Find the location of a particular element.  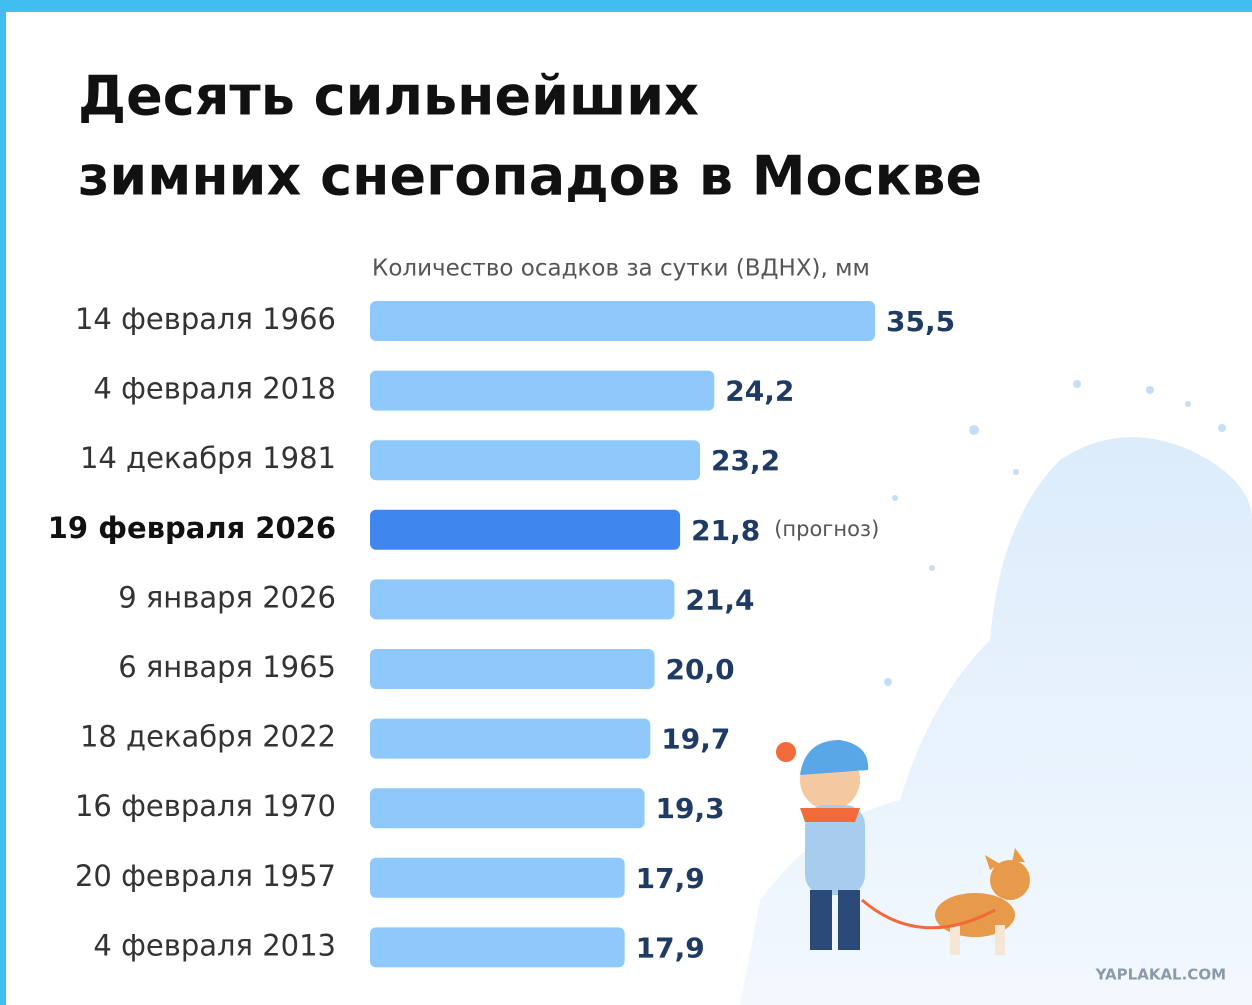

dog is located at coordinates (945, 901).